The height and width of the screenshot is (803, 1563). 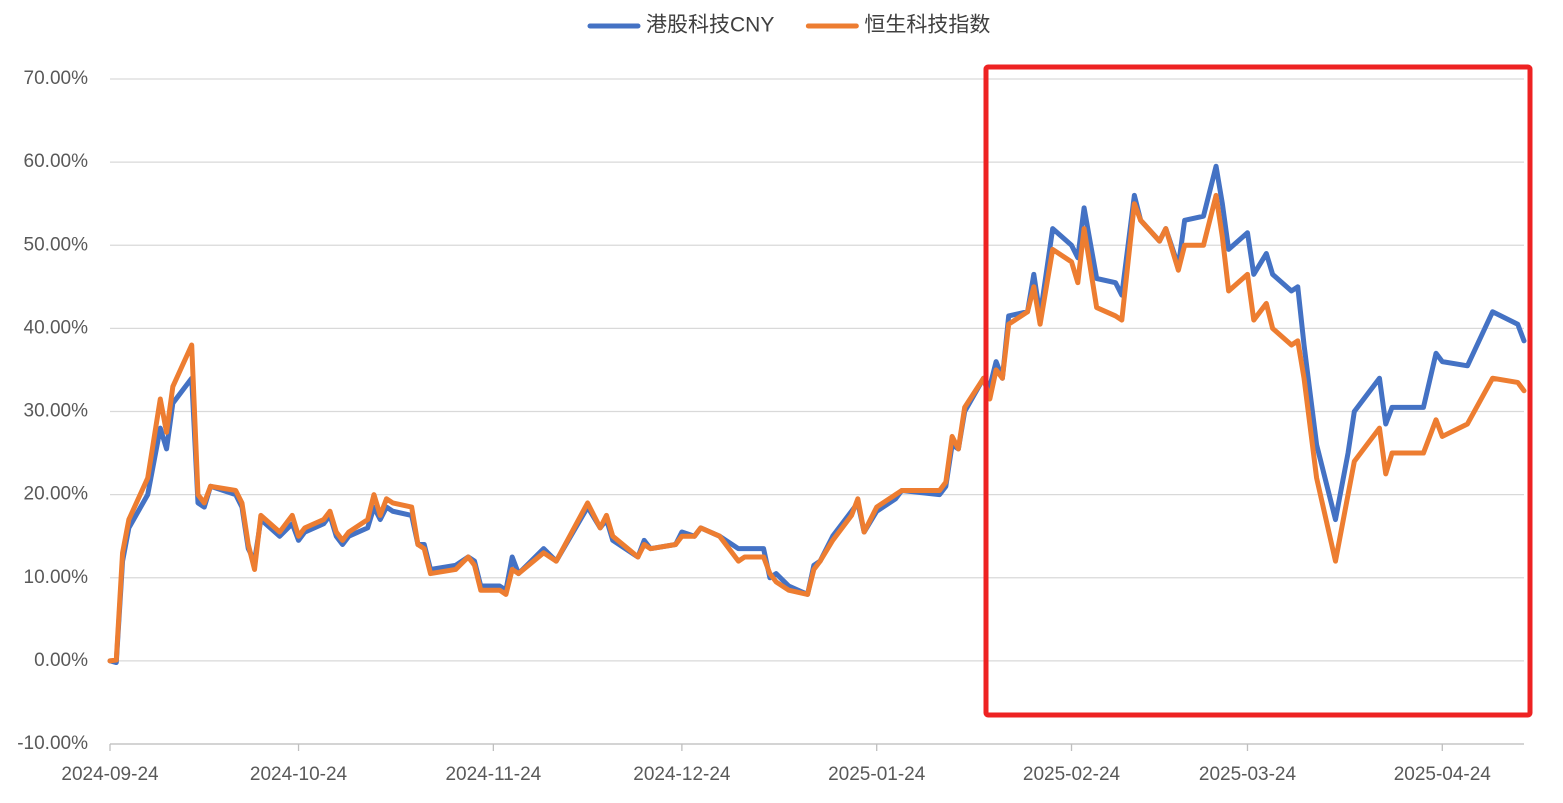 I want to click on y-tick-label: 60.00%, so click(x=56, y=161).